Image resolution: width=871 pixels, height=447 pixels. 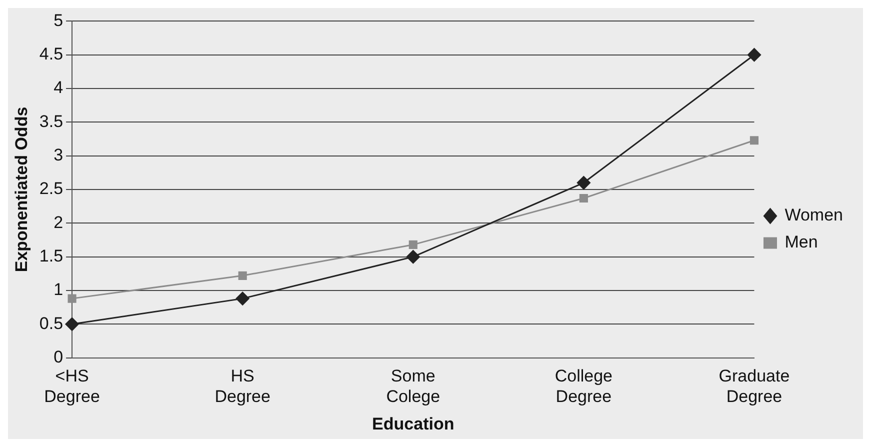 What do you see at coordinates (59, 290) in the screenshot?
I see `y-tick-label: 1` at bounding box center [59, 290].